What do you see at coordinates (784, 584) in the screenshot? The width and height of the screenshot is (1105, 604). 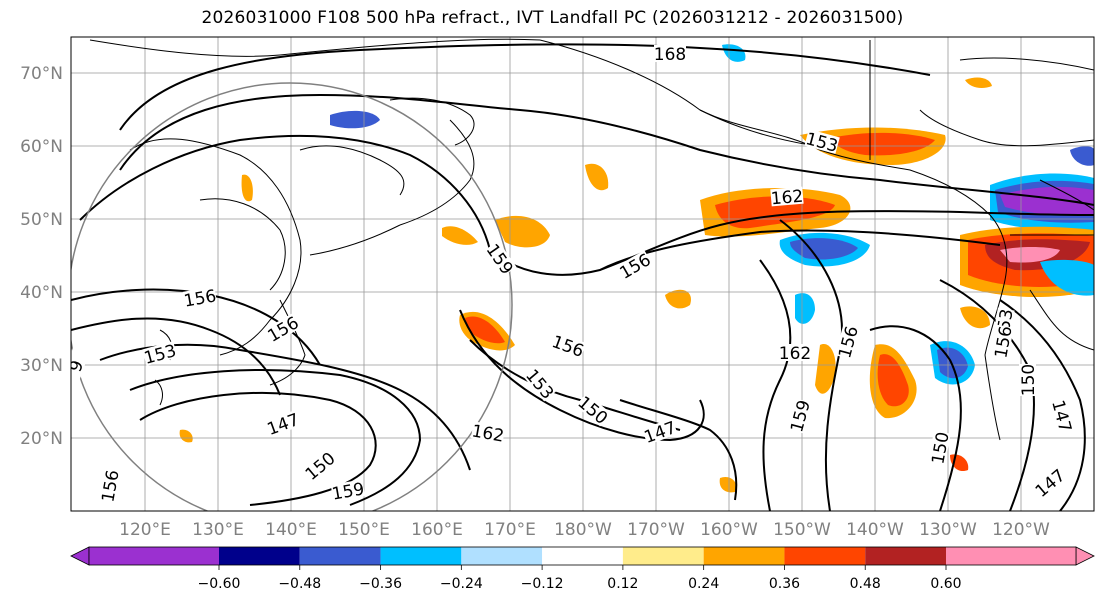 I see `colorbar-tick-label: 0.36` at bounding box center [784, 584].